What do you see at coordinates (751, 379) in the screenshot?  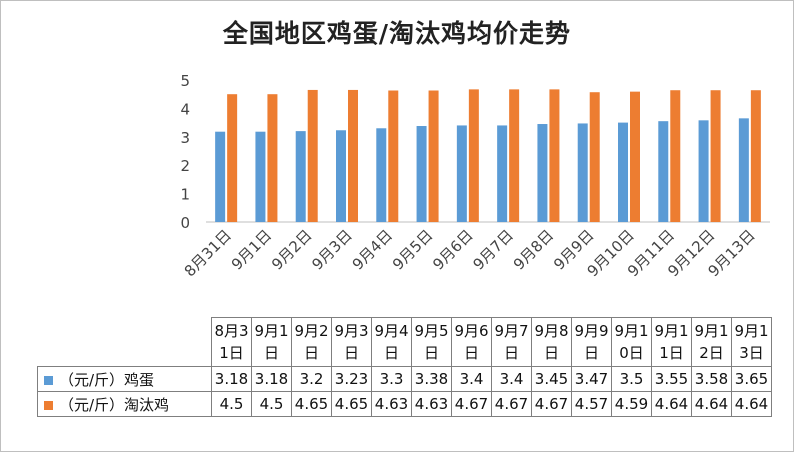 I see `table-value-cell: 3.65` at bounding box center [751, 379].